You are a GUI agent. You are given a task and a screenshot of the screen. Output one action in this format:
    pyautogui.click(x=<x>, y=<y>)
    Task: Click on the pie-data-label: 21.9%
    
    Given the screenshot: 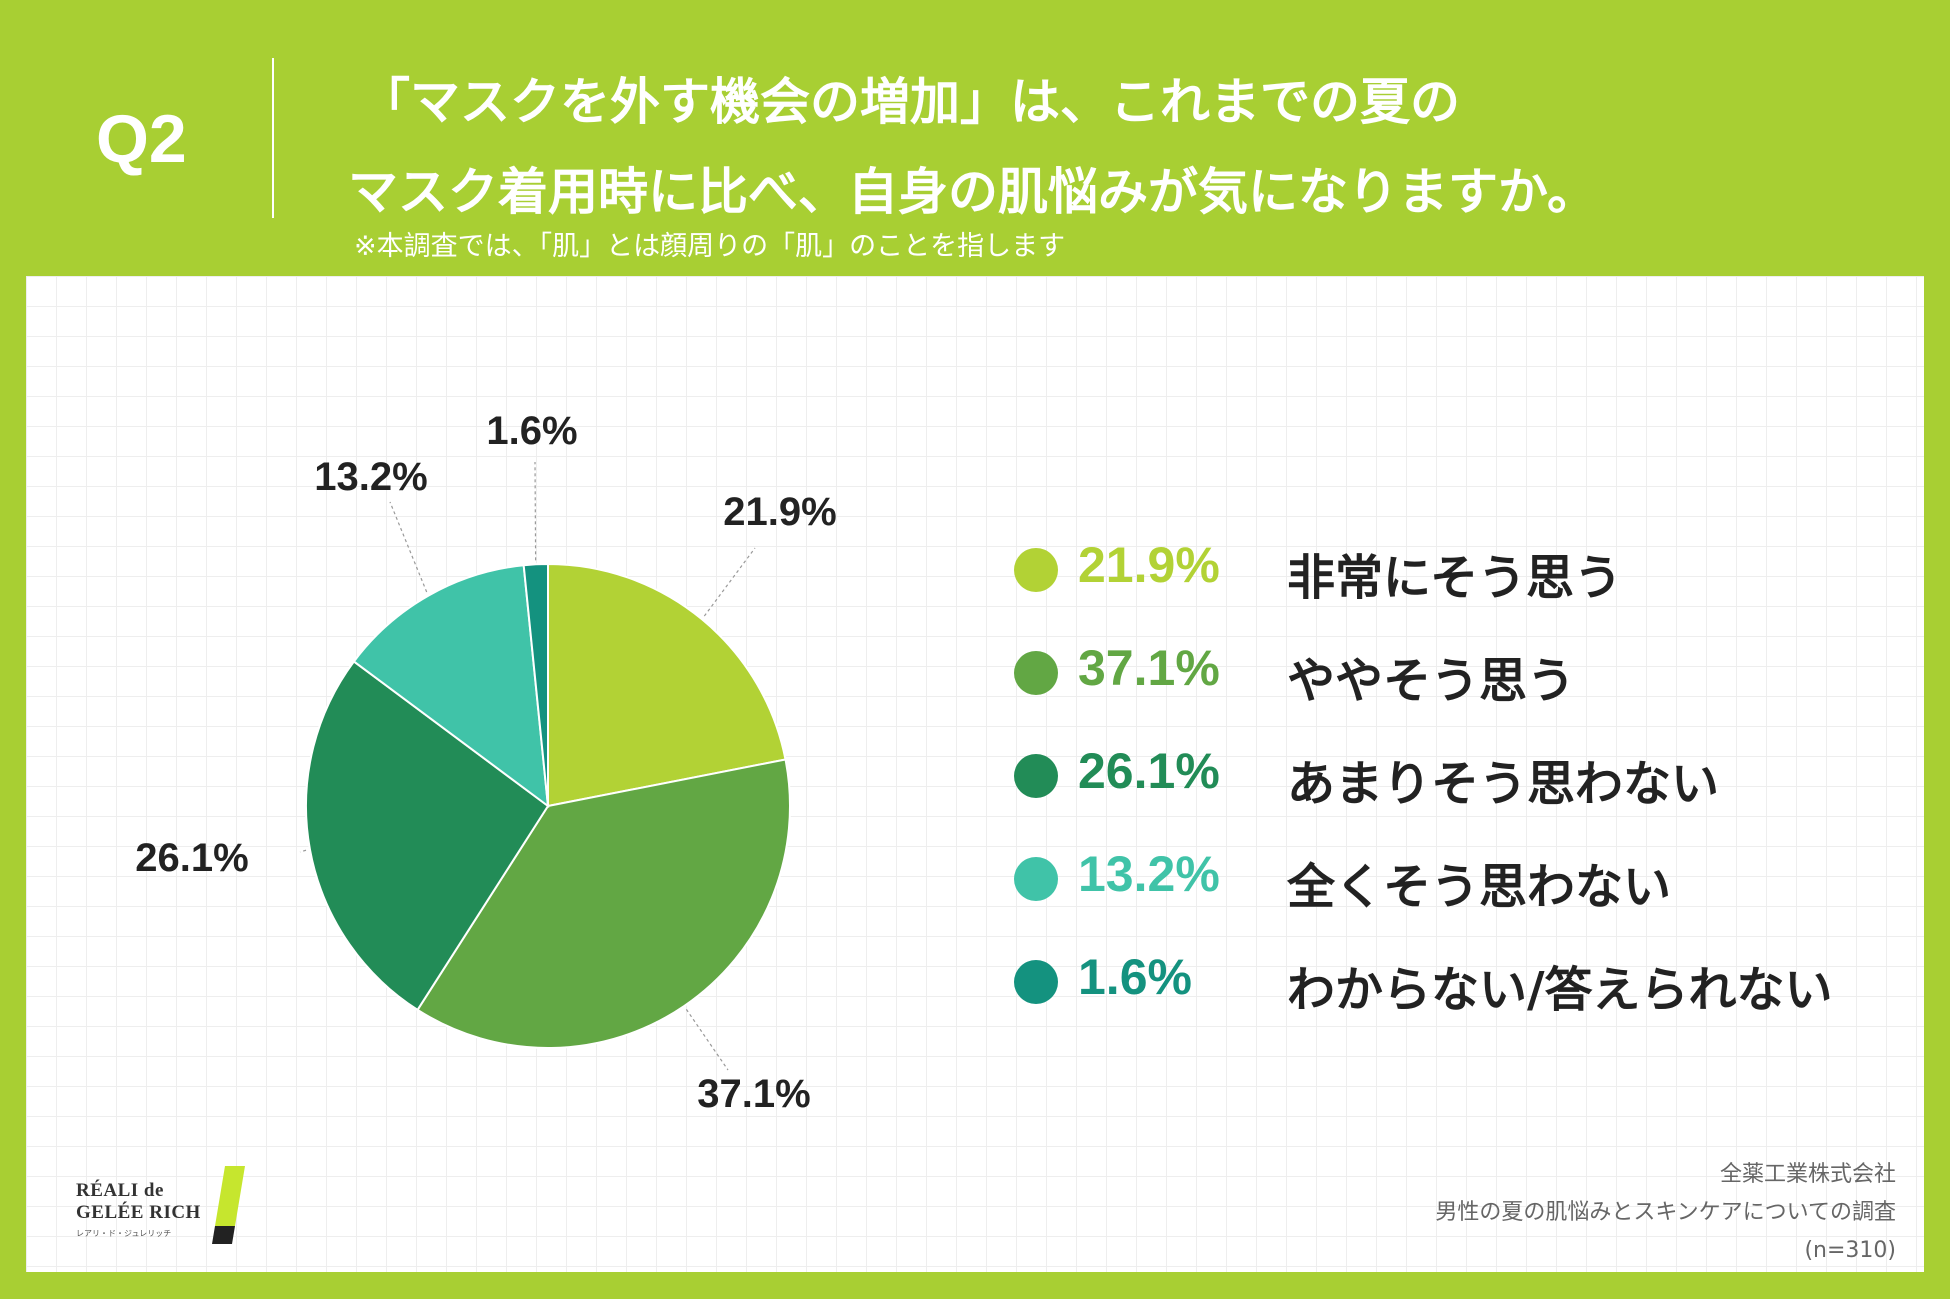 What is the action you would take?
    pyautogui.click(x=779, y=512)
    